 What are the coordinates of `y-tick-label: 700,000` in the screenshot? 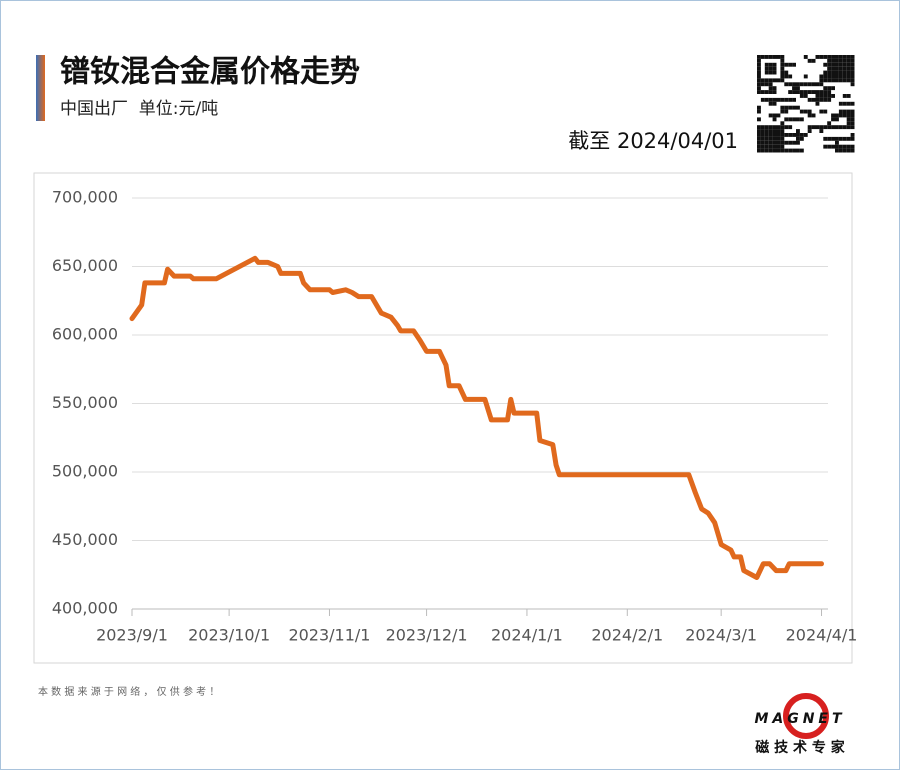 It's located at (85, 197).